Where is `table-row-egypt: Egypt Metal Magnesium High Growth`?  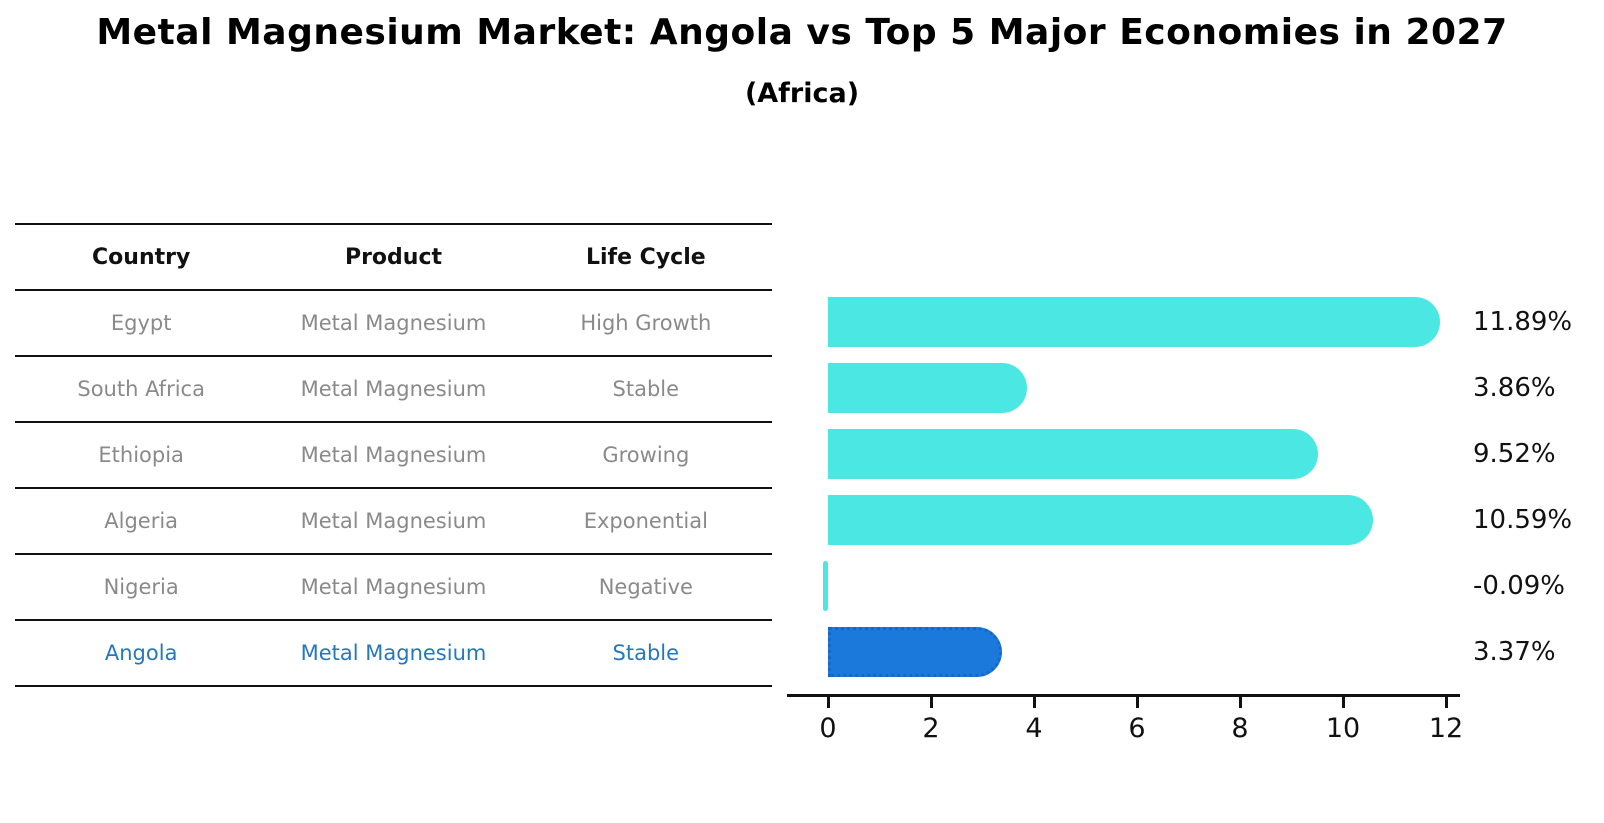 table-row-egypt: Egypt Metal Magnesium High Growth is located at coordinates (393, 324).